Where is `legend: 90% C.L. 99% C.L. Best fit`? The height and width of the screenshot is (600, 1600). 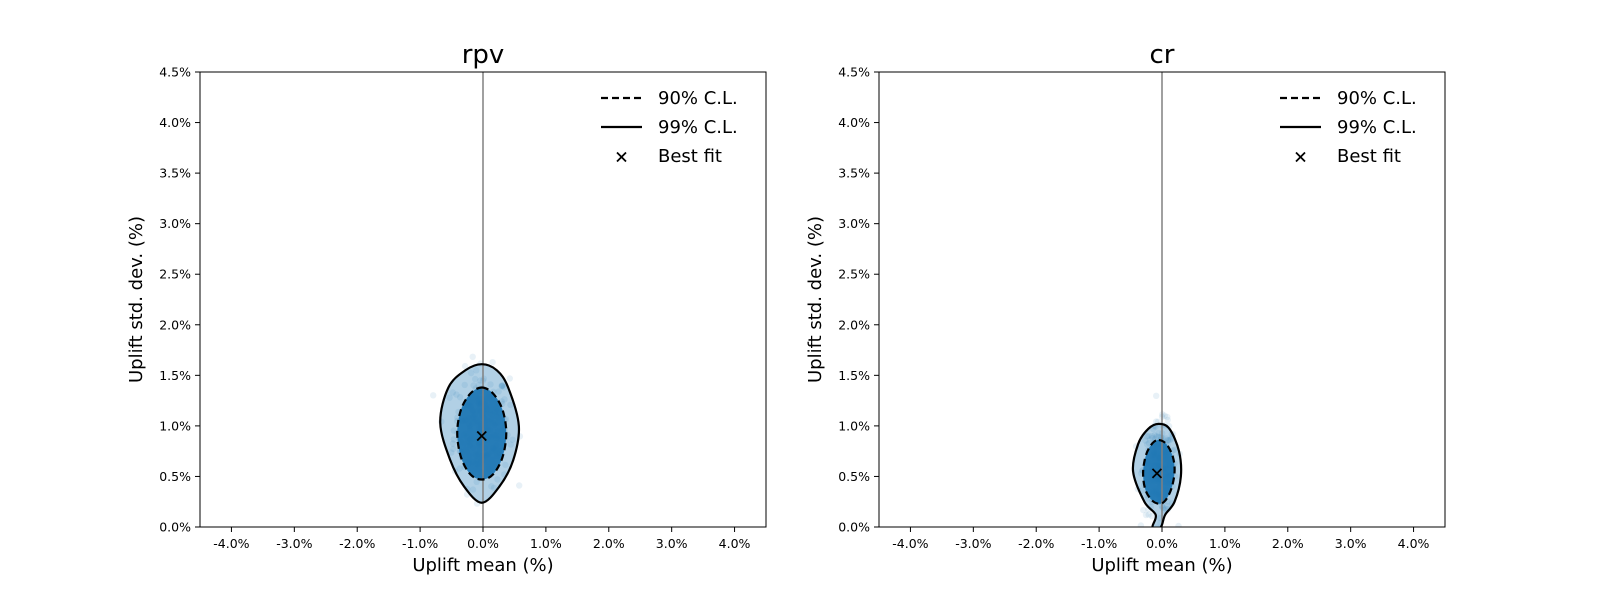 legend: 90% C.L. 99% C.L. Best fit is located at coordinates (1348, 127).